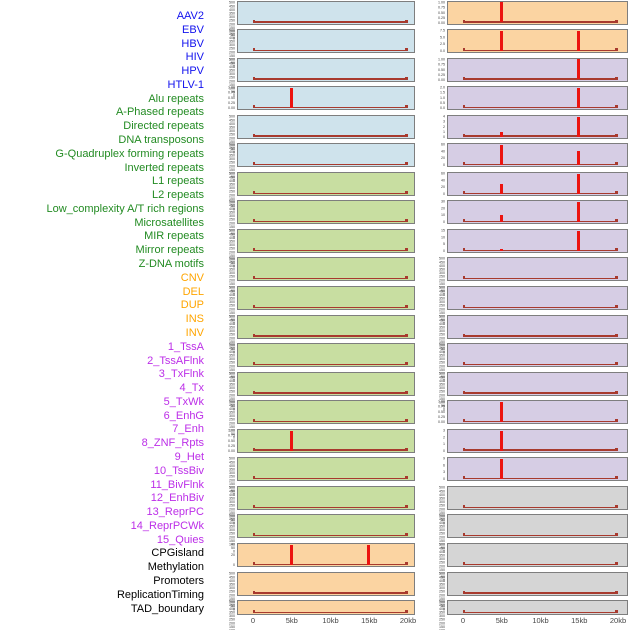 The height and width of the screenshot is (630, 630). What do you see at coordinates (222, 306) in the screenshot?
I see `y-axis-ticks-g-quadruplex-forming-repeats: 500 450 400 350 300 250 200 150 100 50 0` at bounding box center [222, 306].